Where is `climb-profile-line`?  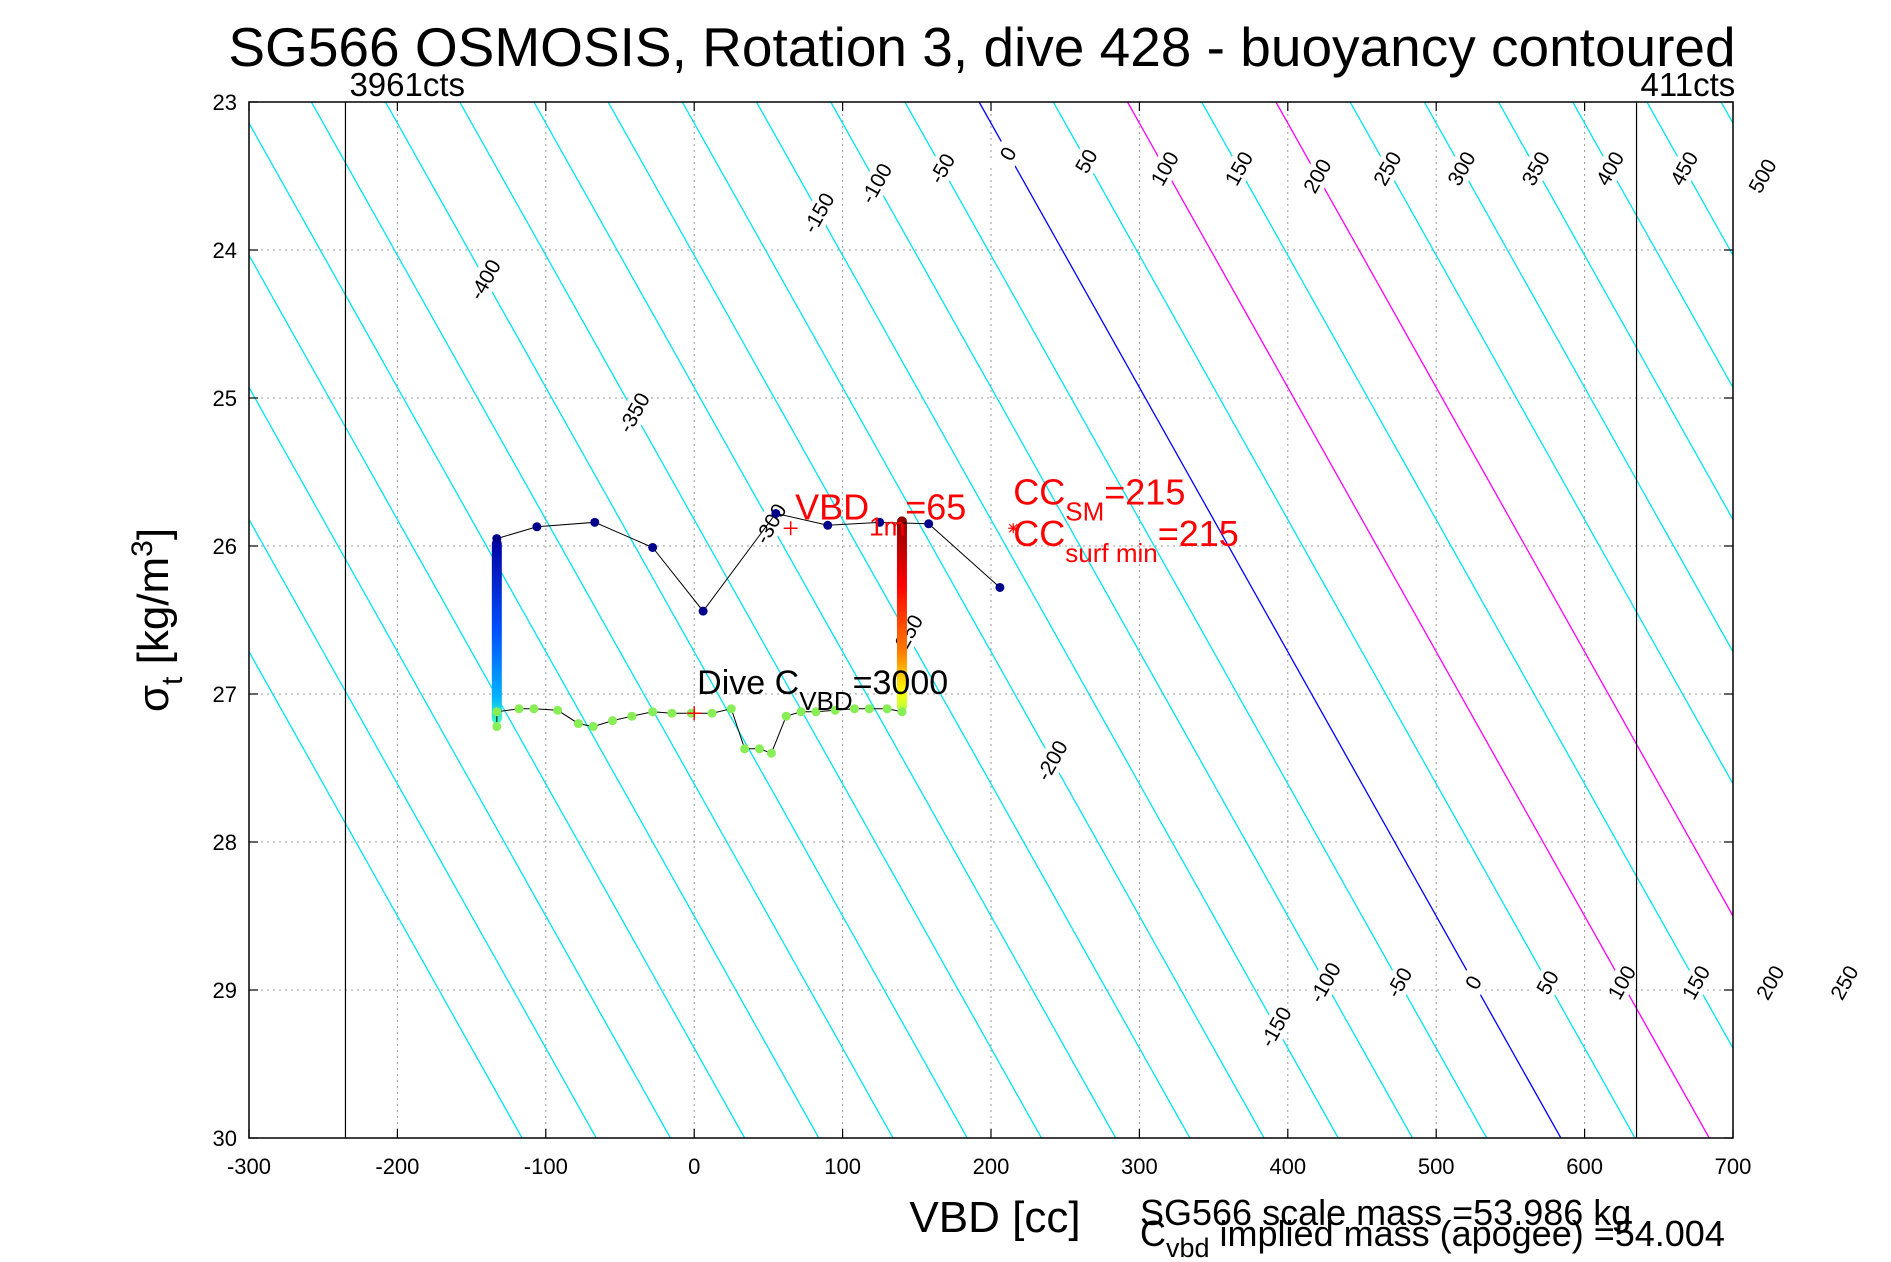 climb-profile-line is located at coordinates (748, 562).